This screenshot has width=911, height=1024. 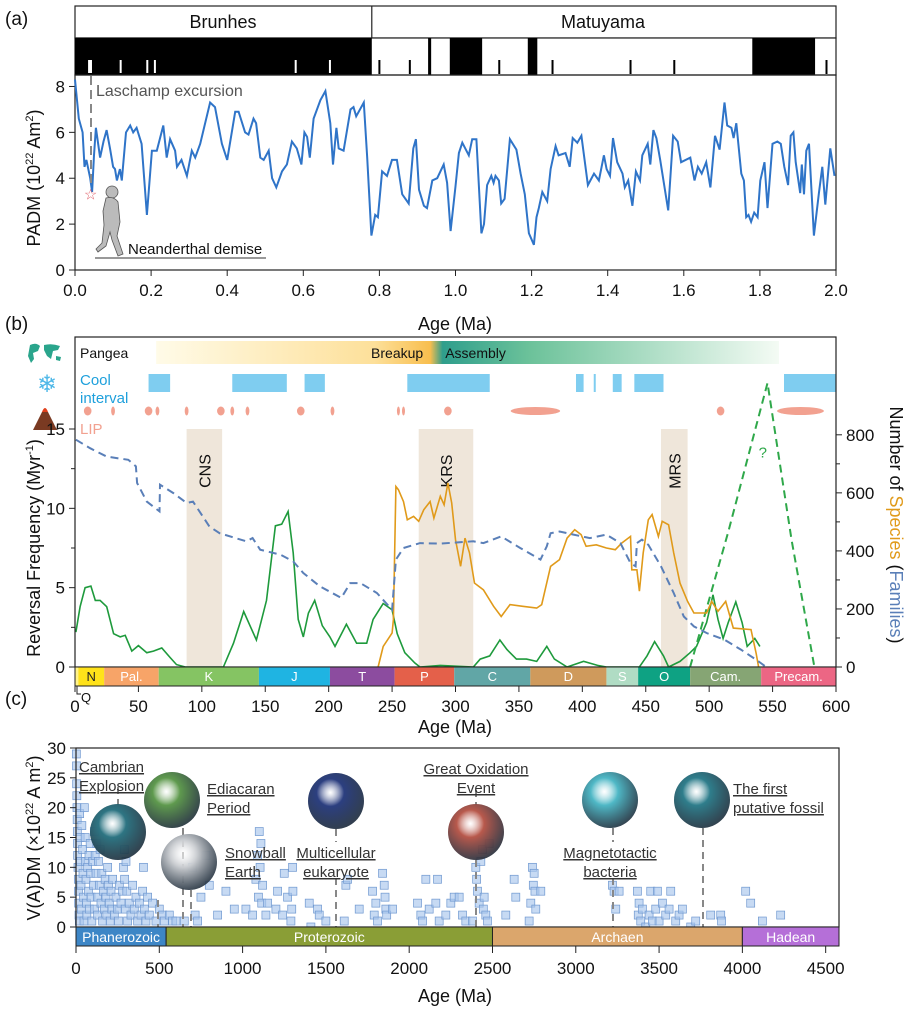 What do you see at coordinates (227, 290) in the screenshot?
I see `x-tick-label: 0.4` at bounding box center [227, 290].